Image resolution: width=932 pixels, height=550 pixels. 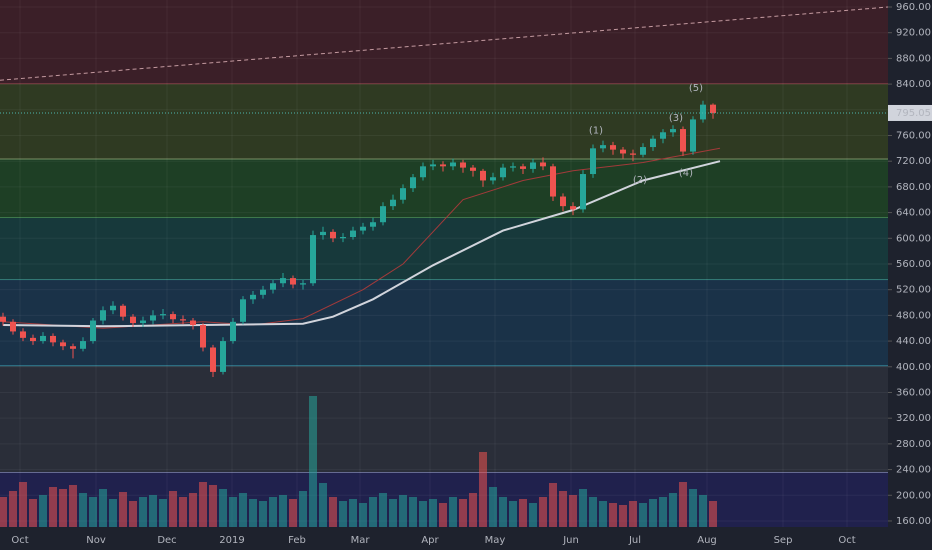 I want to click on x-tick-label: Sep, so click(x=783, y=540).